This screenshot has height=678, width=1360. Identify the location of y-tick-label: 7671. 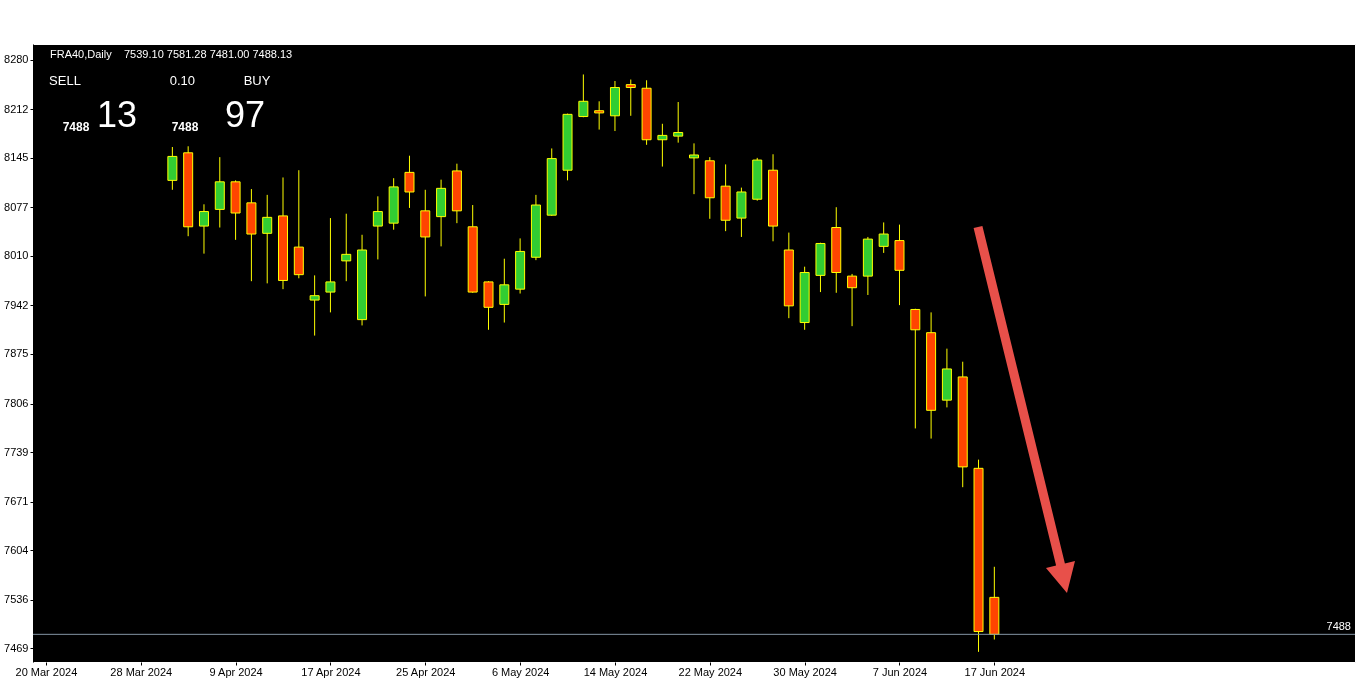
(16, 501).